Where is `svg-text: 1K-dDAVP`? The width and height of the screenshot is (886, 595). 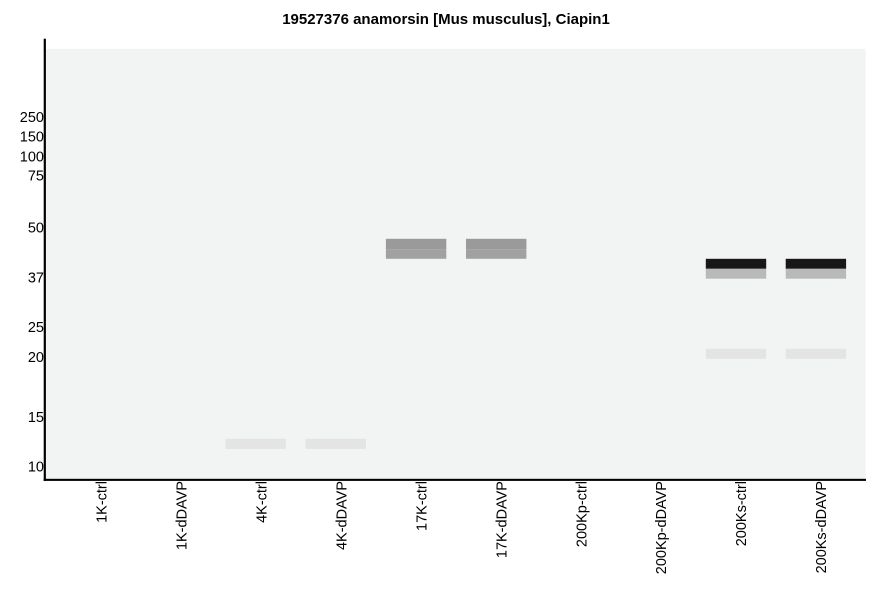
svg-text: 1K-dDAVP is located at coordinates (183, 515).